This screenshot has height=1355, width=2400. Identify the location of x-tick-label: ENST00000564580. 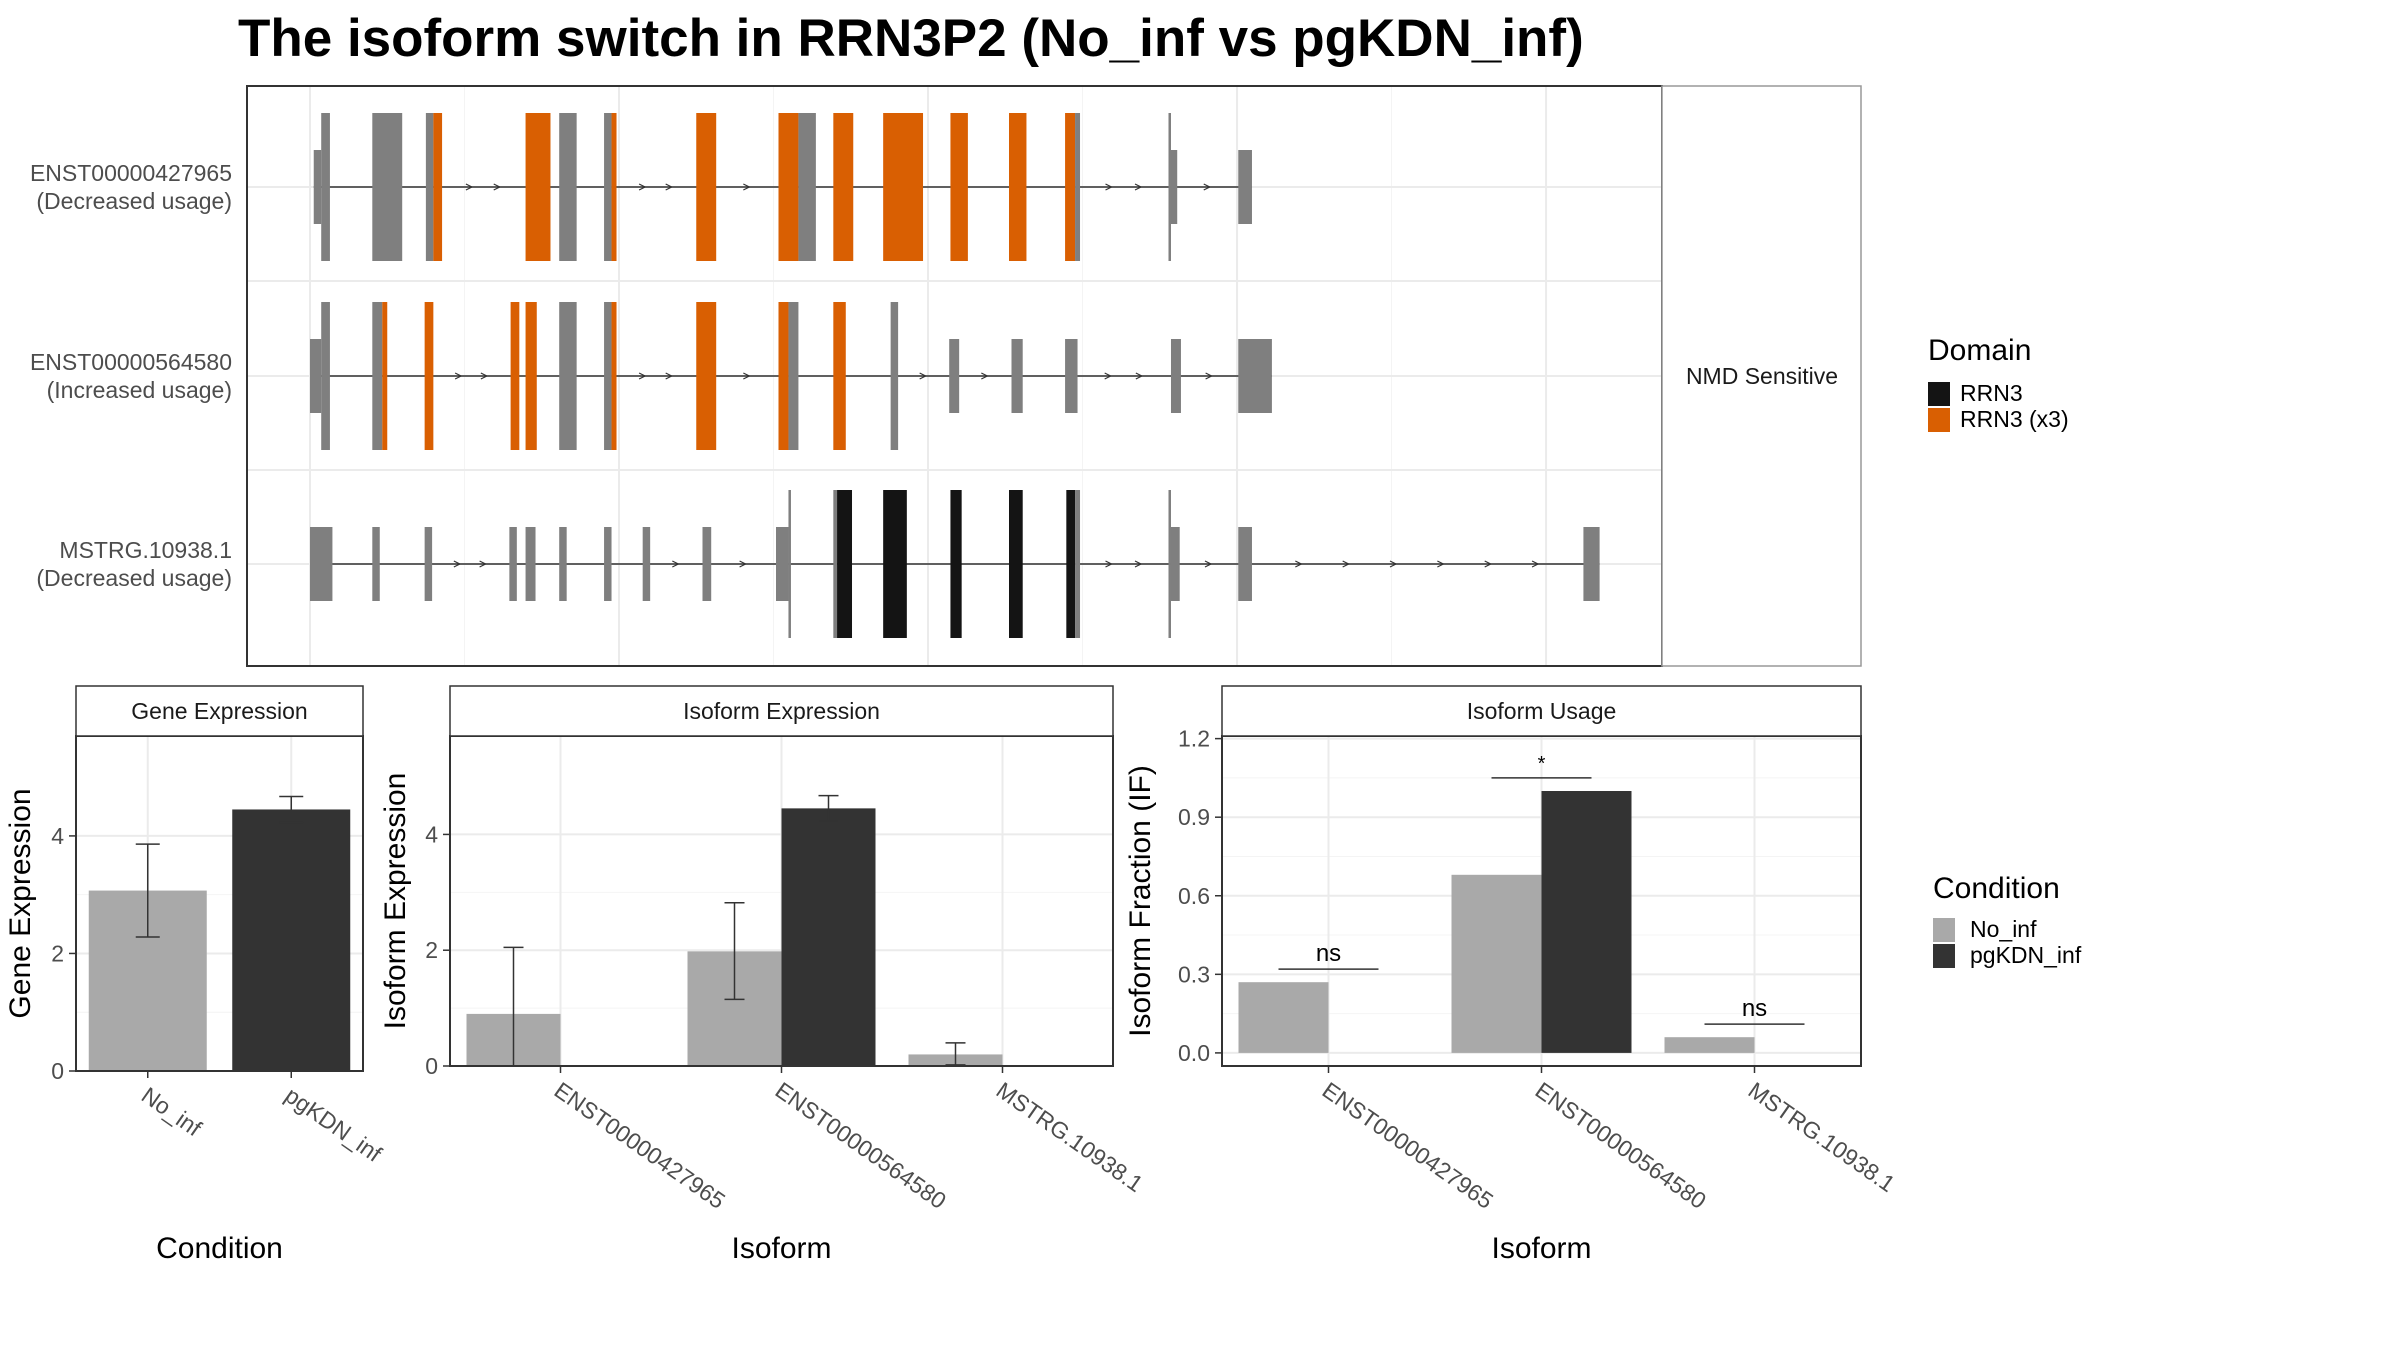
(1621, 1145).